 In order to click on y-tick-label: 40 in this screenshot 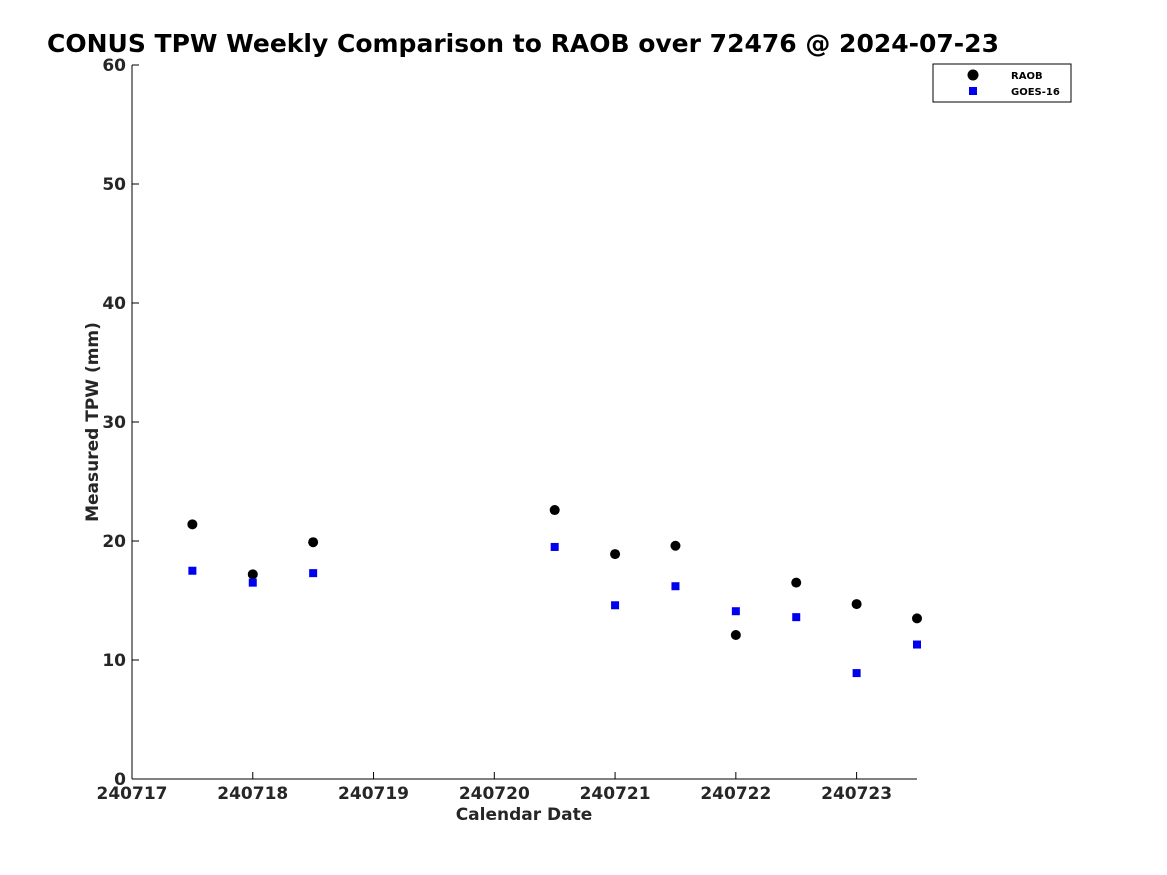, I will do `click(114, 304)`.